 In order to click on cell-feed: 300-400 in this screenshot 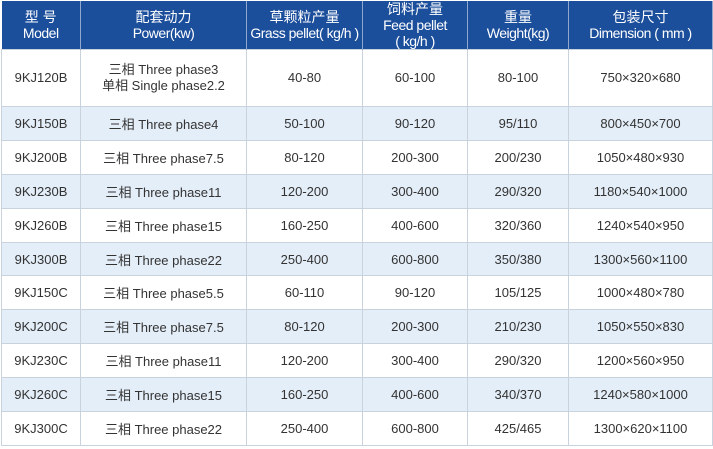, I will do `click(415, 191)`.